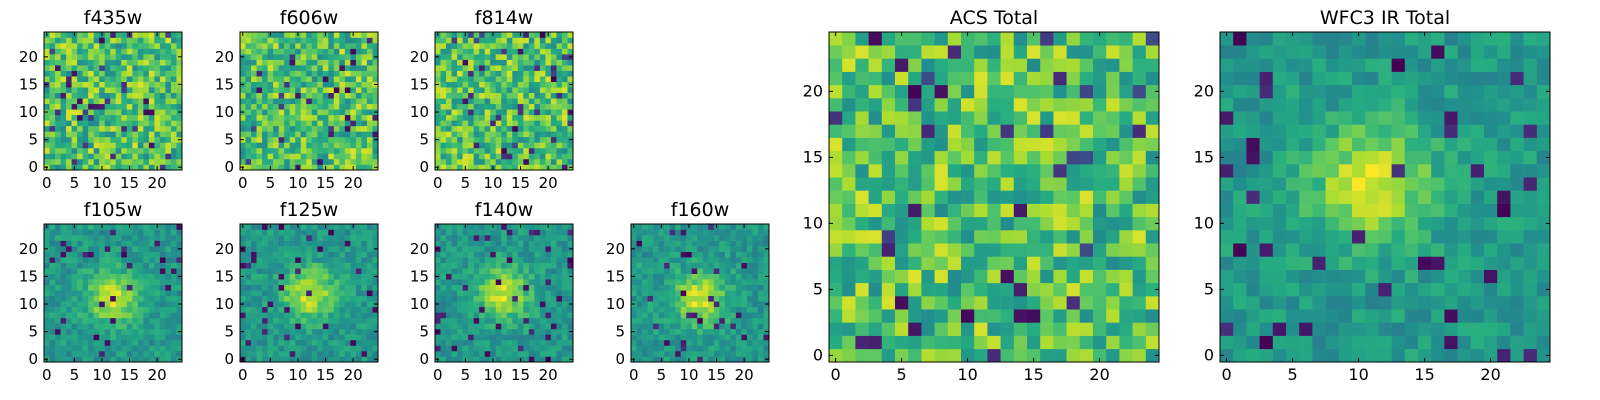 This screenshot has height=400, width=1600. What do you see at coordinates (309, 210) in the screenshot?
I see `panel-title: f125w` at bounding box center [309, 210].